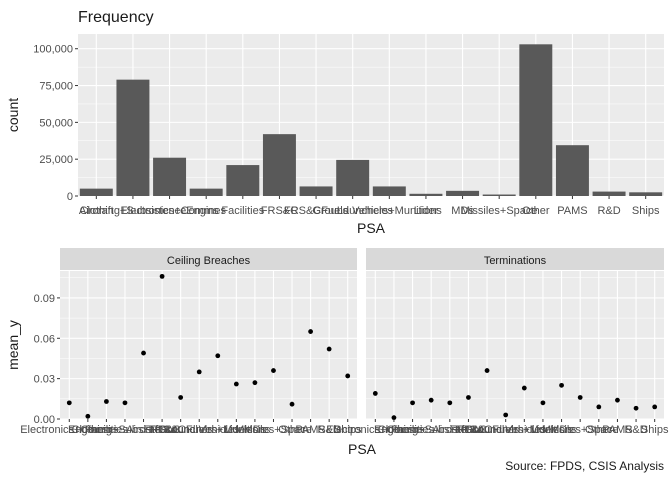 This screenshot has height=480, width=672. What do you see at coordinates (53, 50) in the screenshot?
I see `bar-y-tick-label: 100,000` at bounding box center [53, 50].